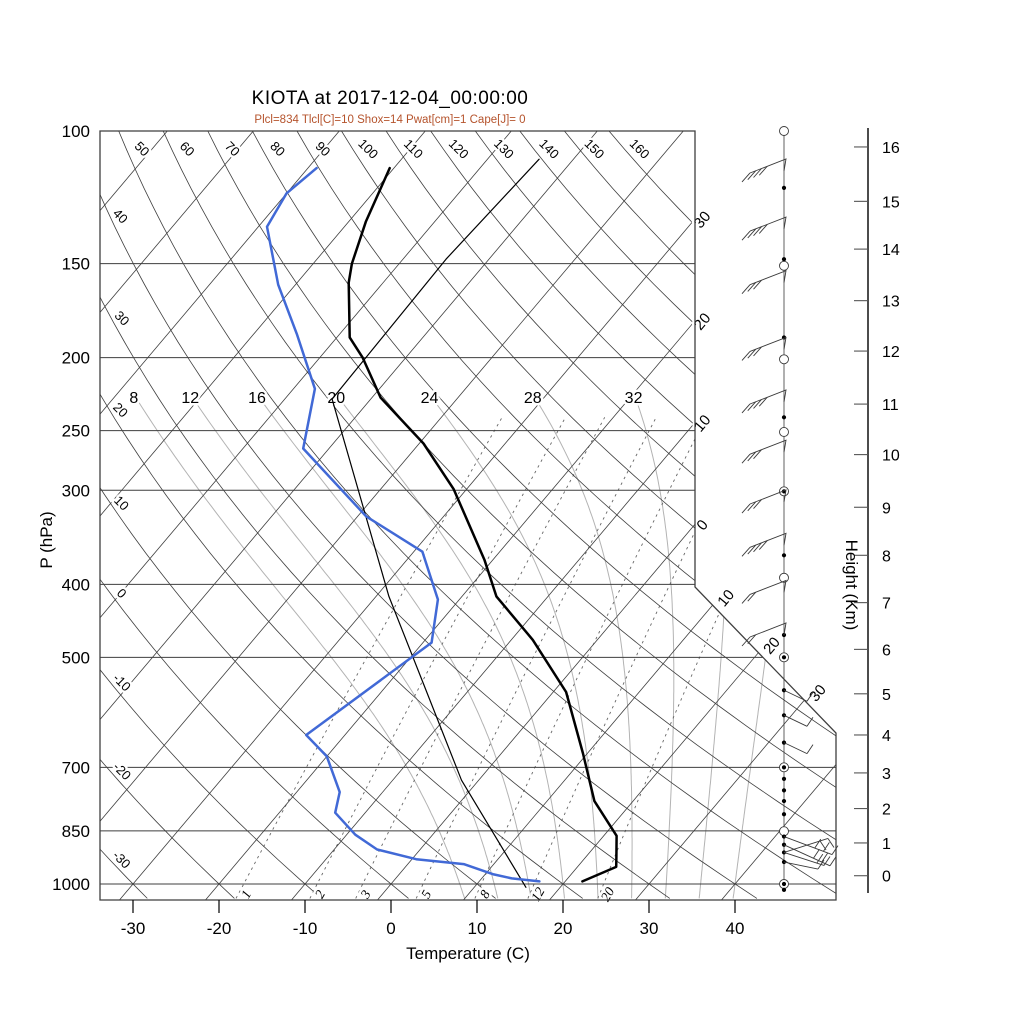  What do you see at coordinates (549, 149) in the screenshot?
I see `svg-text: 140` at bounding box center [549, 149].